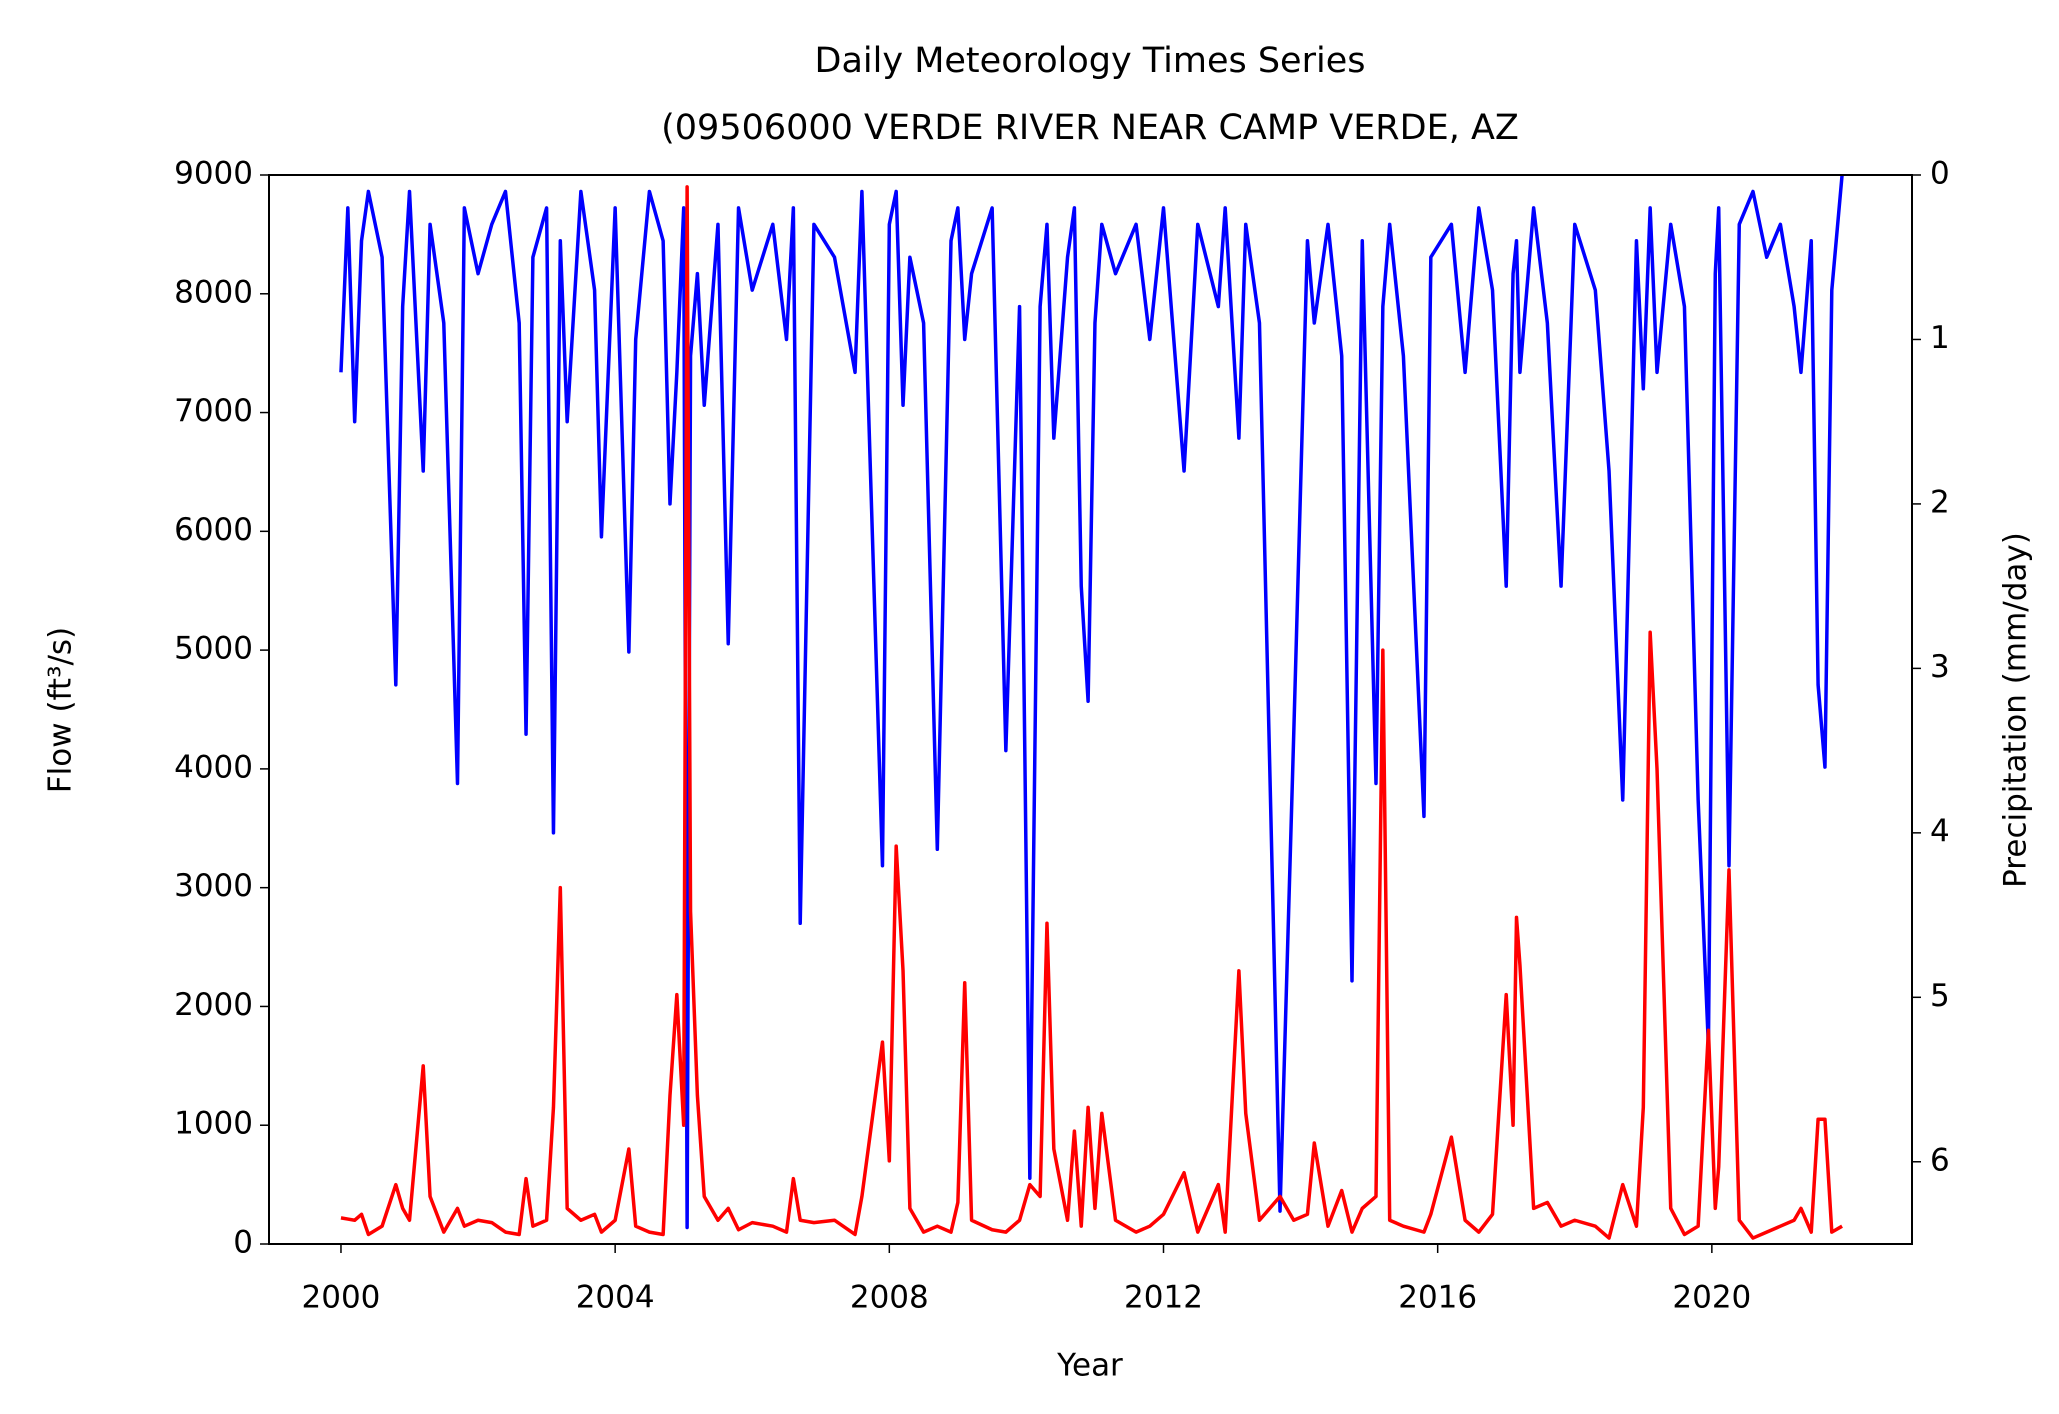 This screenshot has height=1414, width=2059. What do you see at coordinates (615, 1298) in the screenshot?
I see `x-tick-label: 2004` at bounding box center [615, 1298].